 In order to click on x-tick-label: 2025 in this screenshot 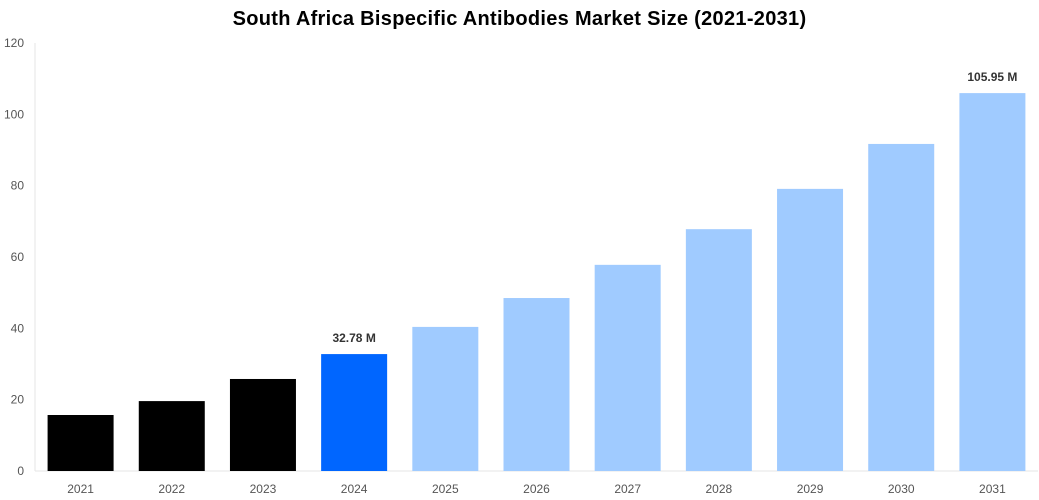, I will do `click(445, 489)`.